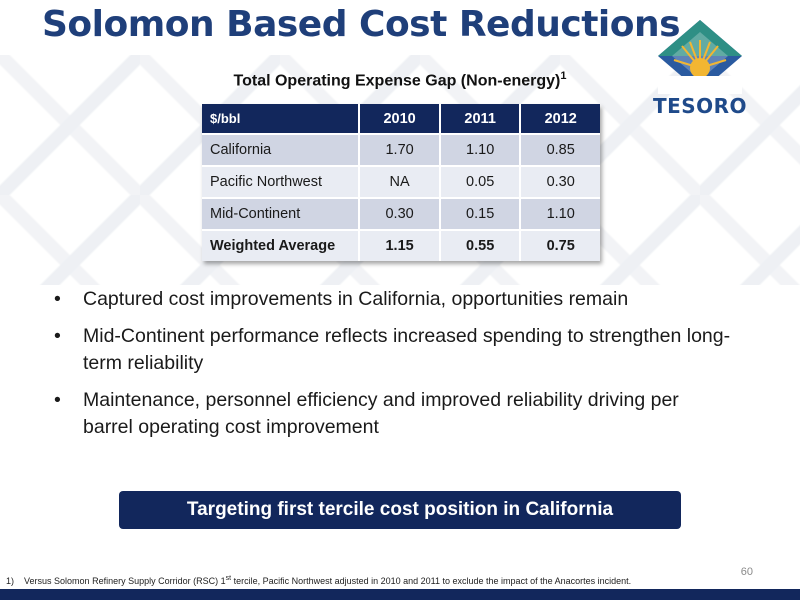 This screenshot has height=600, width=800. Describe the element at coordinates (746, 572) in the screenshot. I see `page-number: 60` at that location.